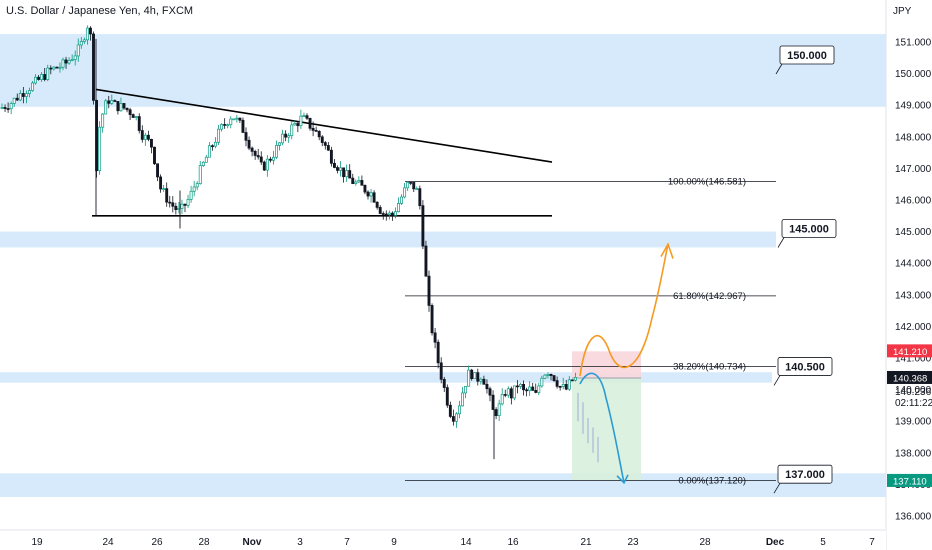 This screenshot has width=932, height=550. What do you see at coordinates (913, 106) in the screenshot?
I see `price-tick-label: 149.000` at bounding box center [913, 106].